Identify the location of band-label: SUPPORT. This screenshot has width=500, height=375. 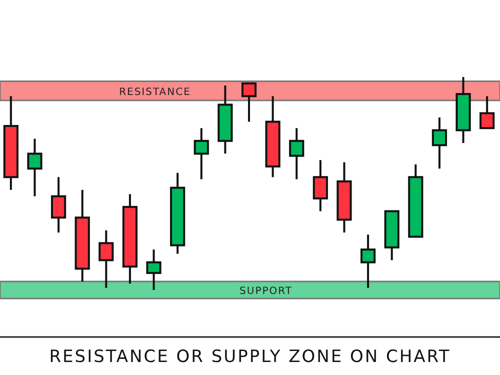
(266, 291).